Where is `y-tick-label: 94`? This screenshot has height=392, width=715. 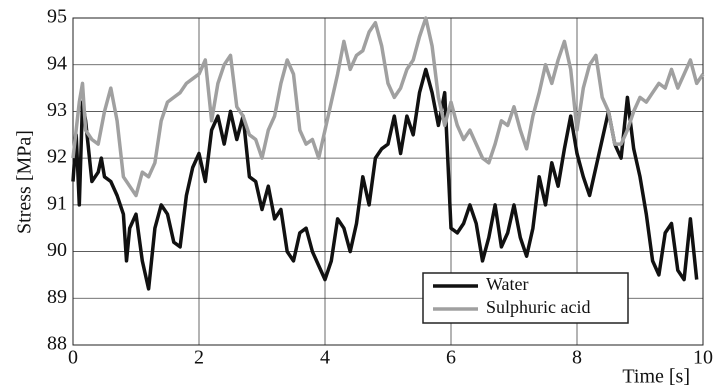
y-tick-label: 94 is located at coordinates (57, 63).